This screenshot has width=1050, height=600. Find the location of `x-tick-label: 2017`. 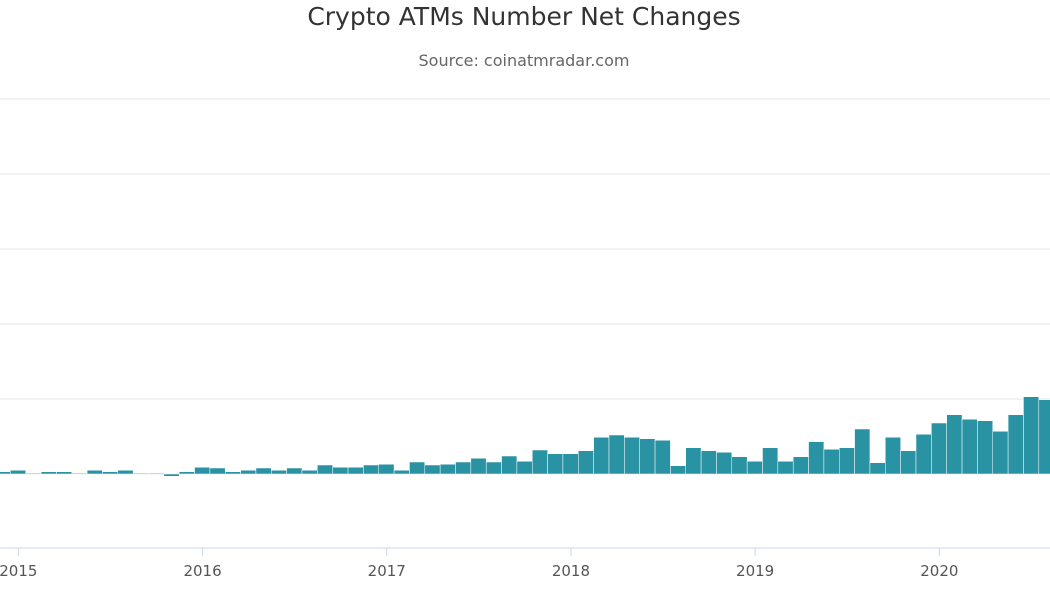

x-tick-label: 2017 is located at coordinates (387, 571).